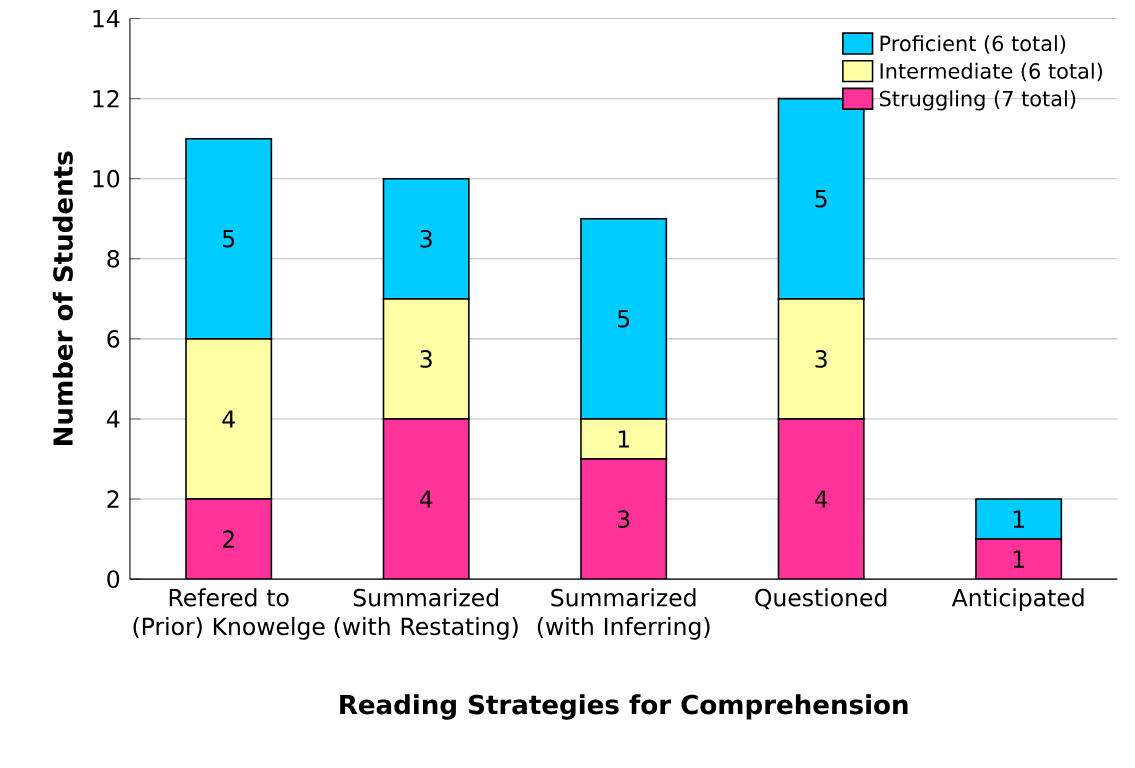 Image resolution: width=1135 pixels, height=768 pixels. Describe the element at coordinates (113, 499) in the screenshot. I see `y-tick-label: 2` at that location.